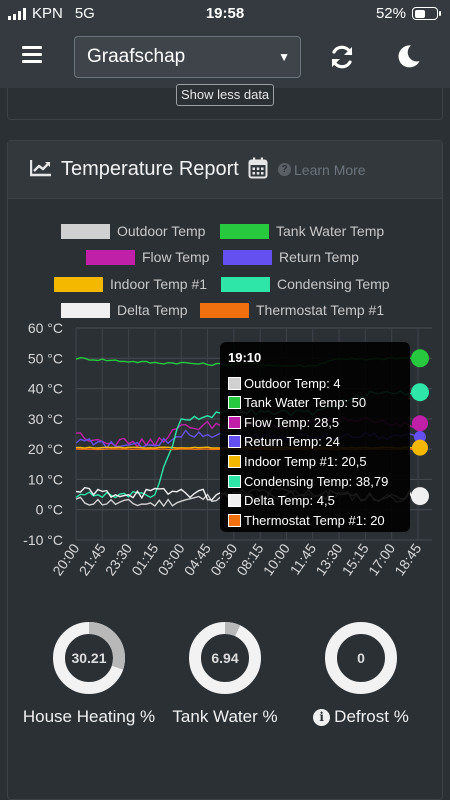 Image resolution: width=450 pixels, height=800 pixels. I want to click on legend-item: Thermostat Temp #1, so click(292, 310).